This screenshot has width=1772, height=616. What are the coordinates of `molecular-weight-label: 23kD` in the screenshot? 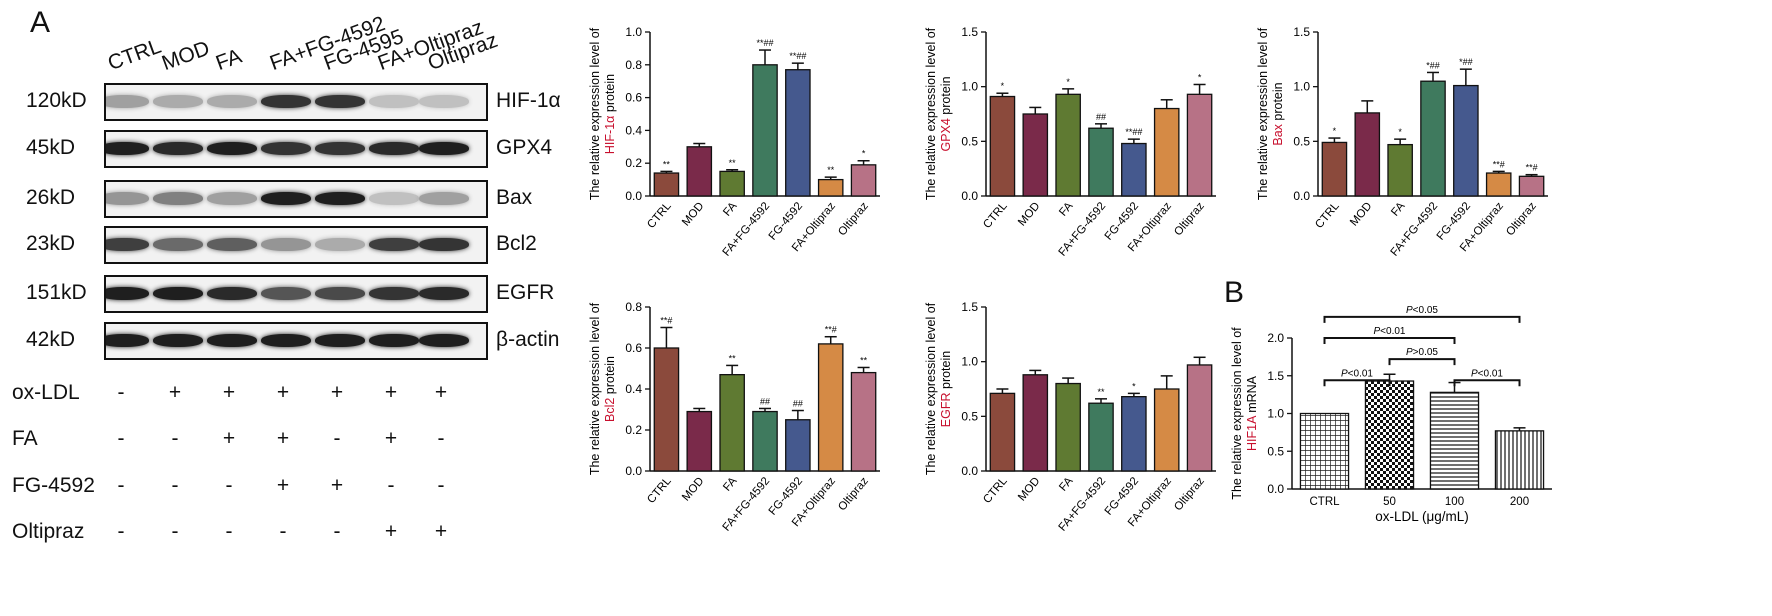 It's located at (51, 243).